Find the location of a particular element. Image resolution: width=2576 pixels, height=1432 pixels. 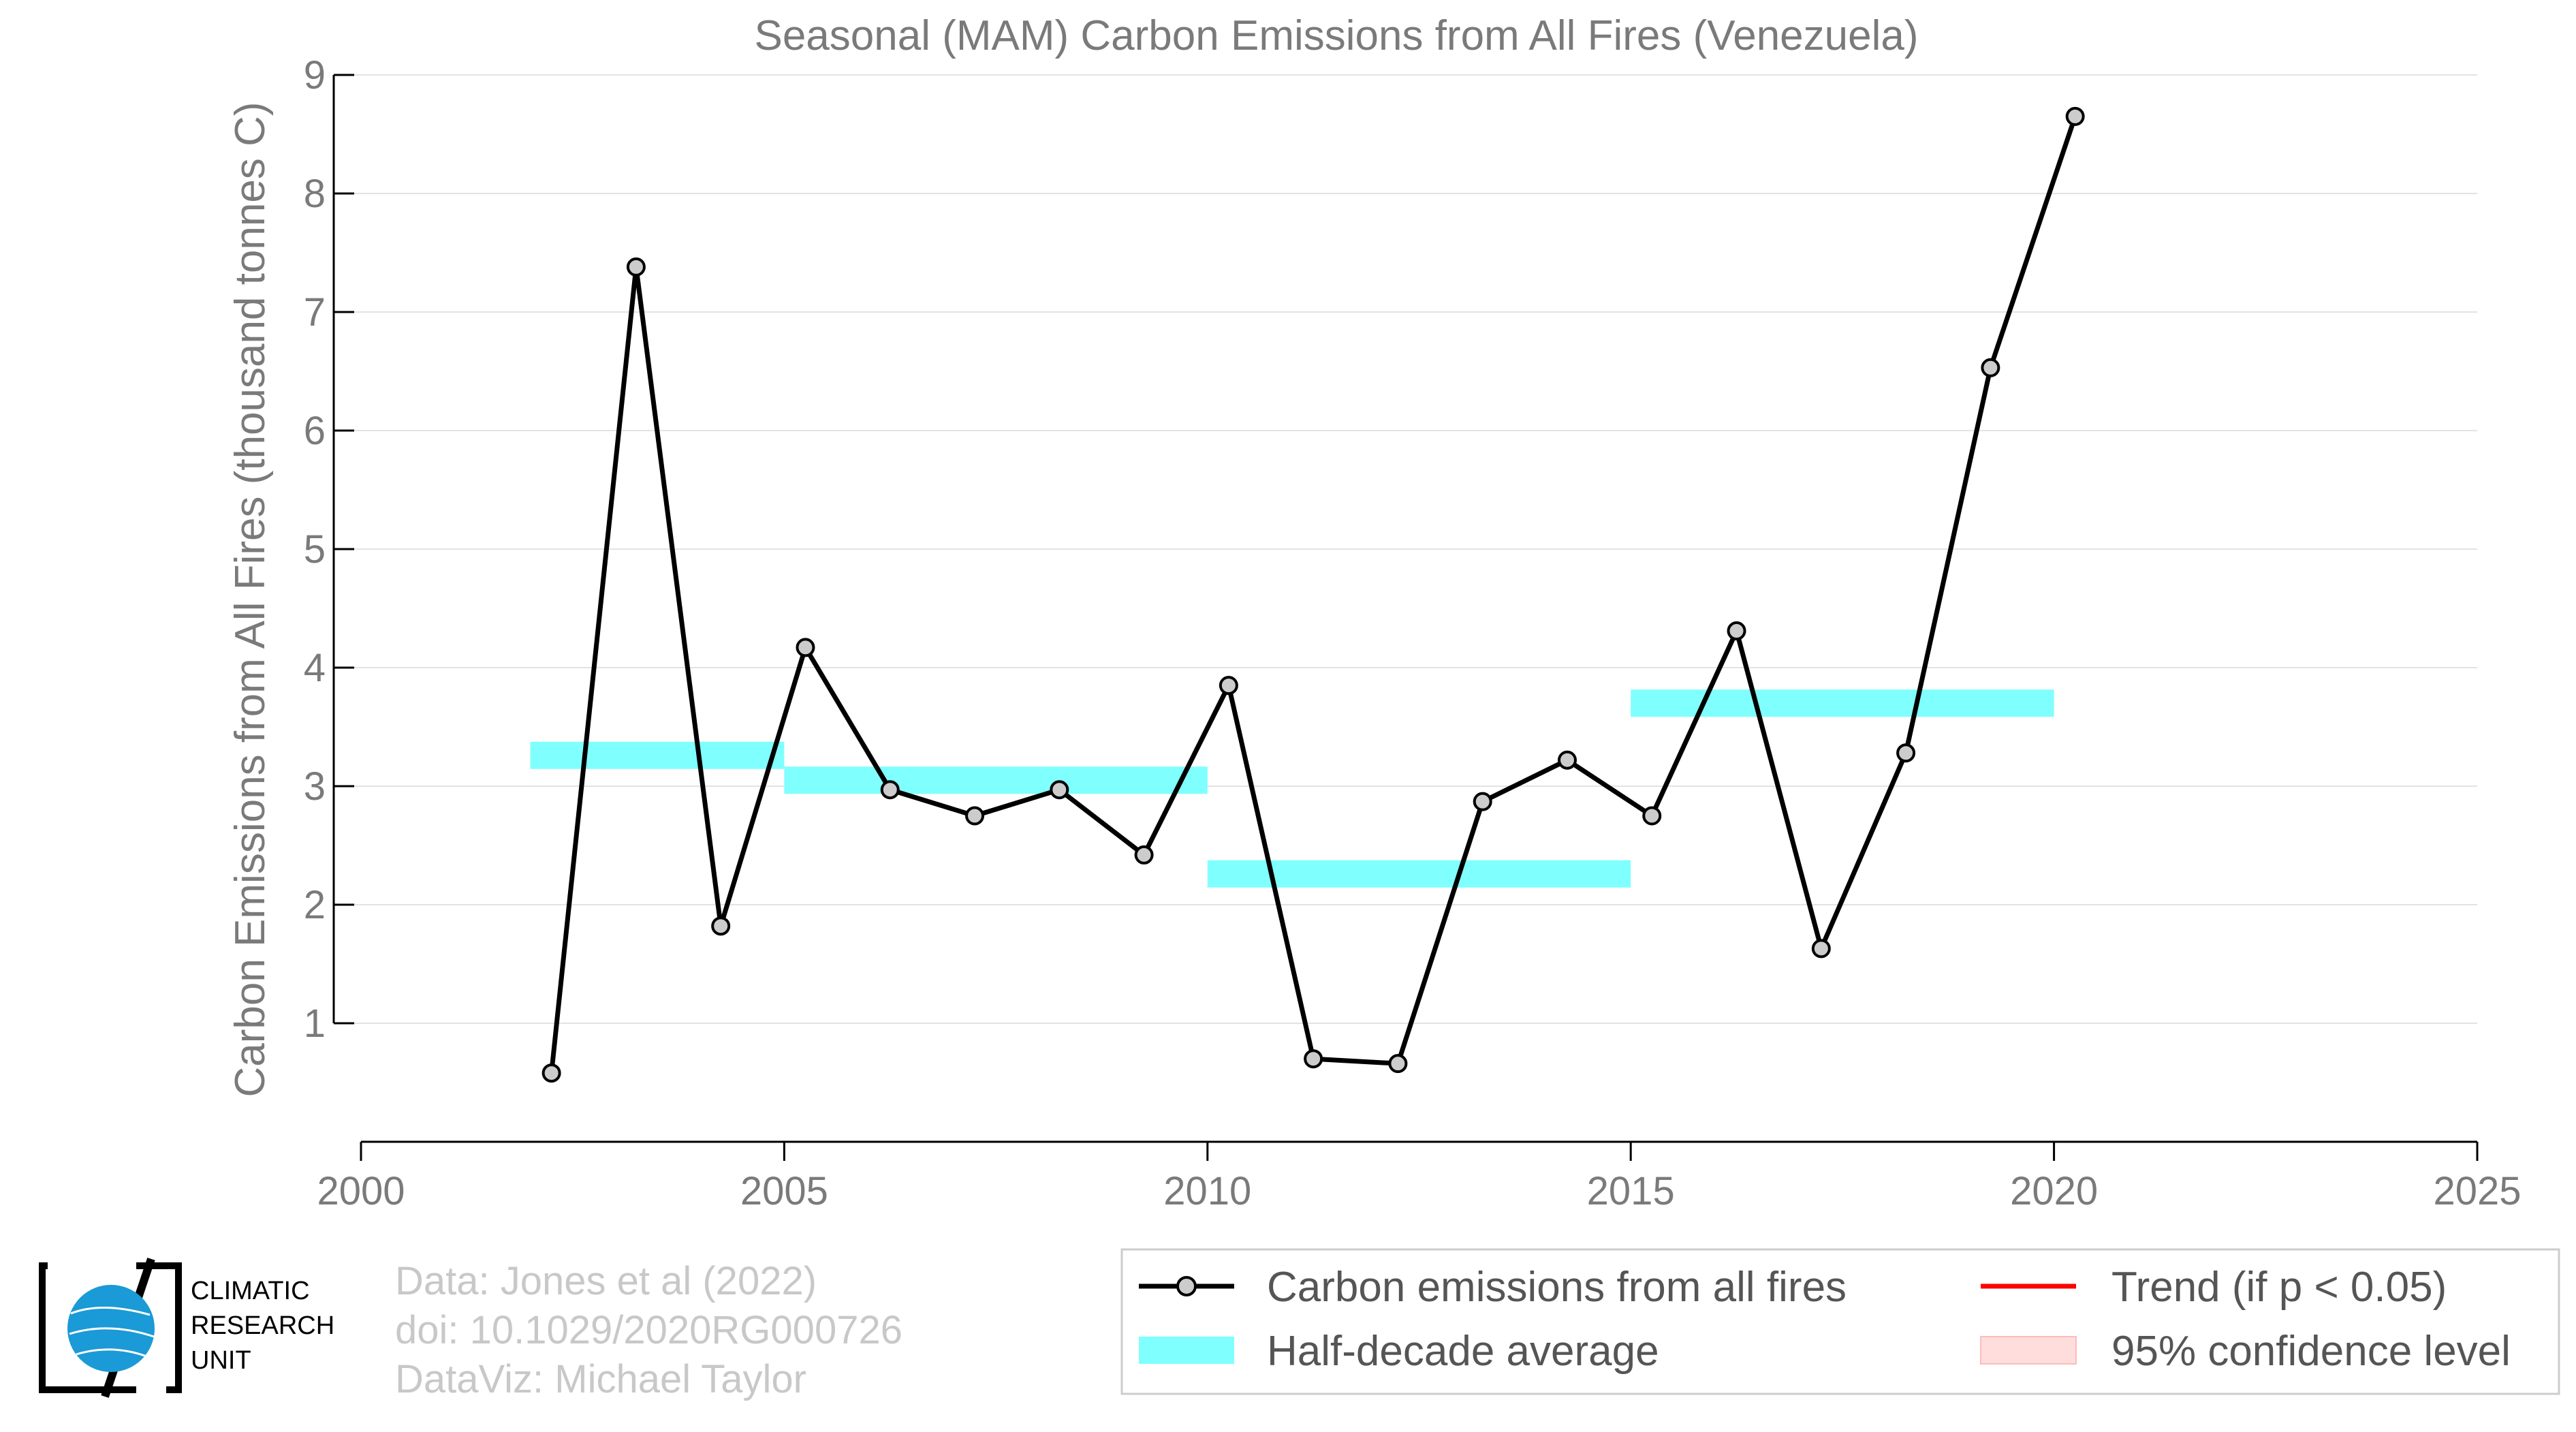

legend-label-trend: Trend (if p < 0.05) is located at coordinates (2279, 1287).